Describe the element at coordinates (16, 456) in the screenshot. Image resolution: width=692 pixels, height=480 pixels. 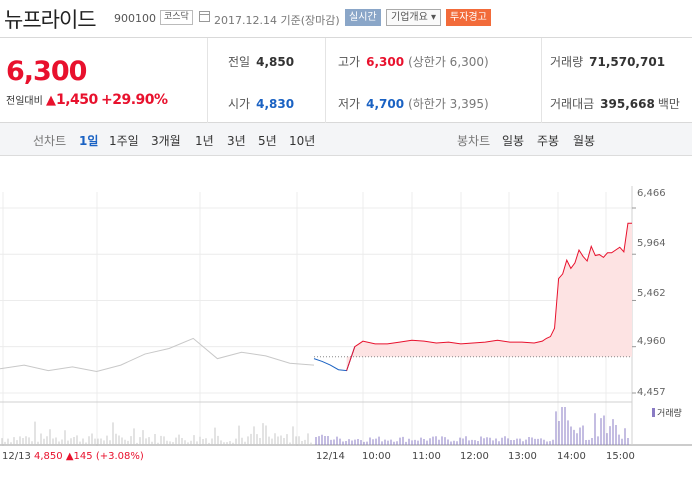
I see `prev-day-date: 12/13` at that location.